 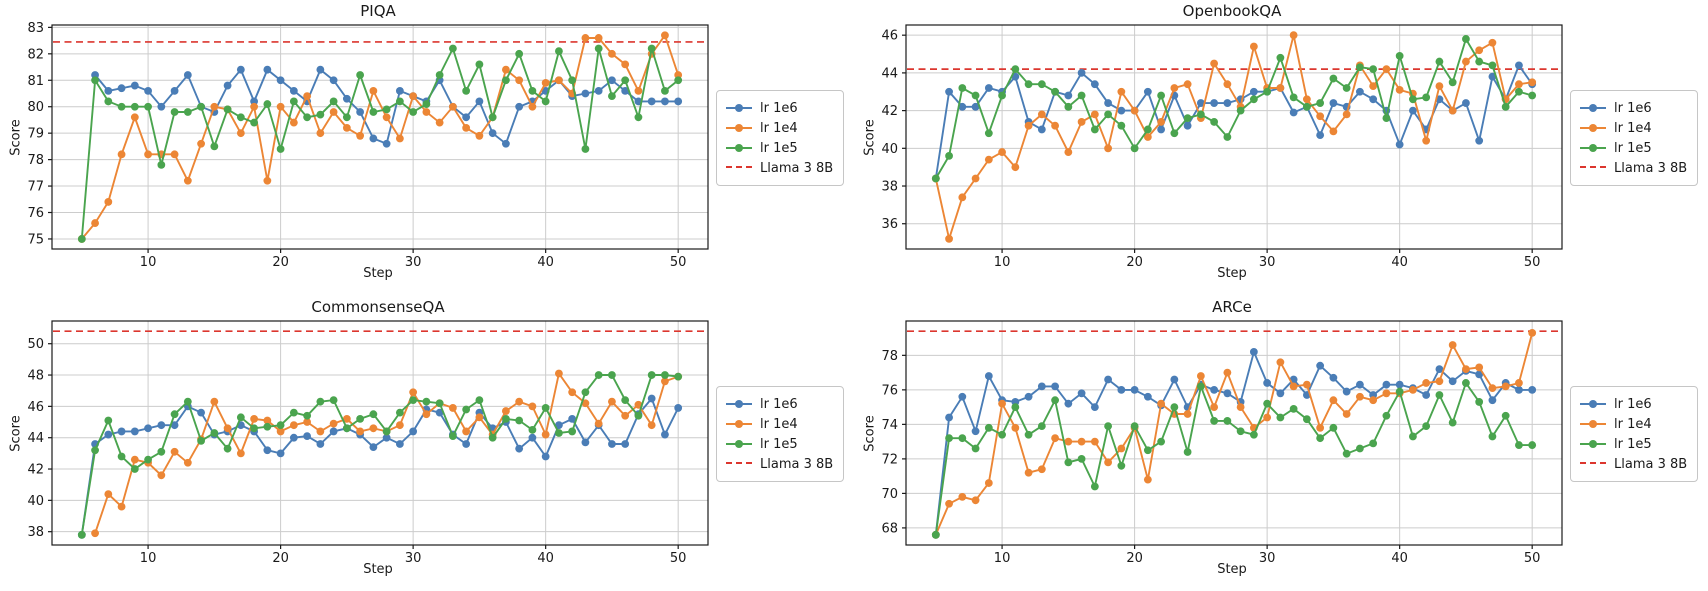 I want to click on chart-title: PIQA, so click(x=378, y=11).